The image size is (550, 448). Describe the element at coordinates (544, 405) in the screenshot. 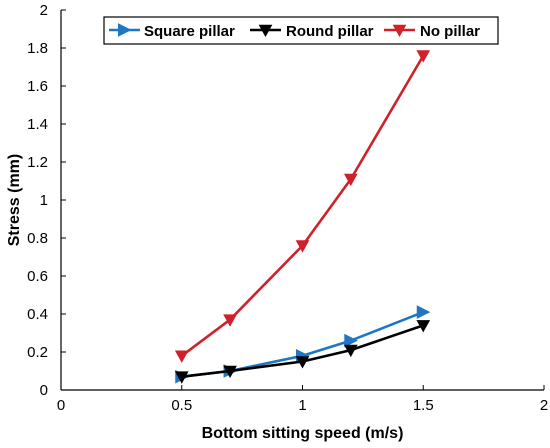

I see `x-tick-label: 2` at that location.